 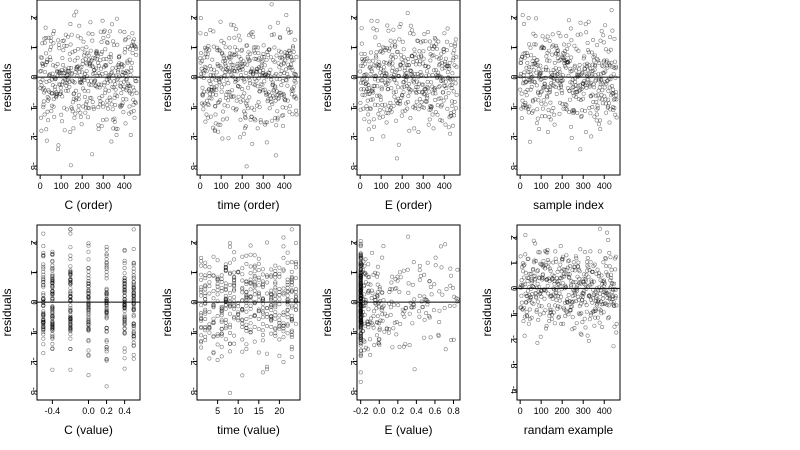 I want to click on y-tick-label: 1, so click(x=514, y=47).